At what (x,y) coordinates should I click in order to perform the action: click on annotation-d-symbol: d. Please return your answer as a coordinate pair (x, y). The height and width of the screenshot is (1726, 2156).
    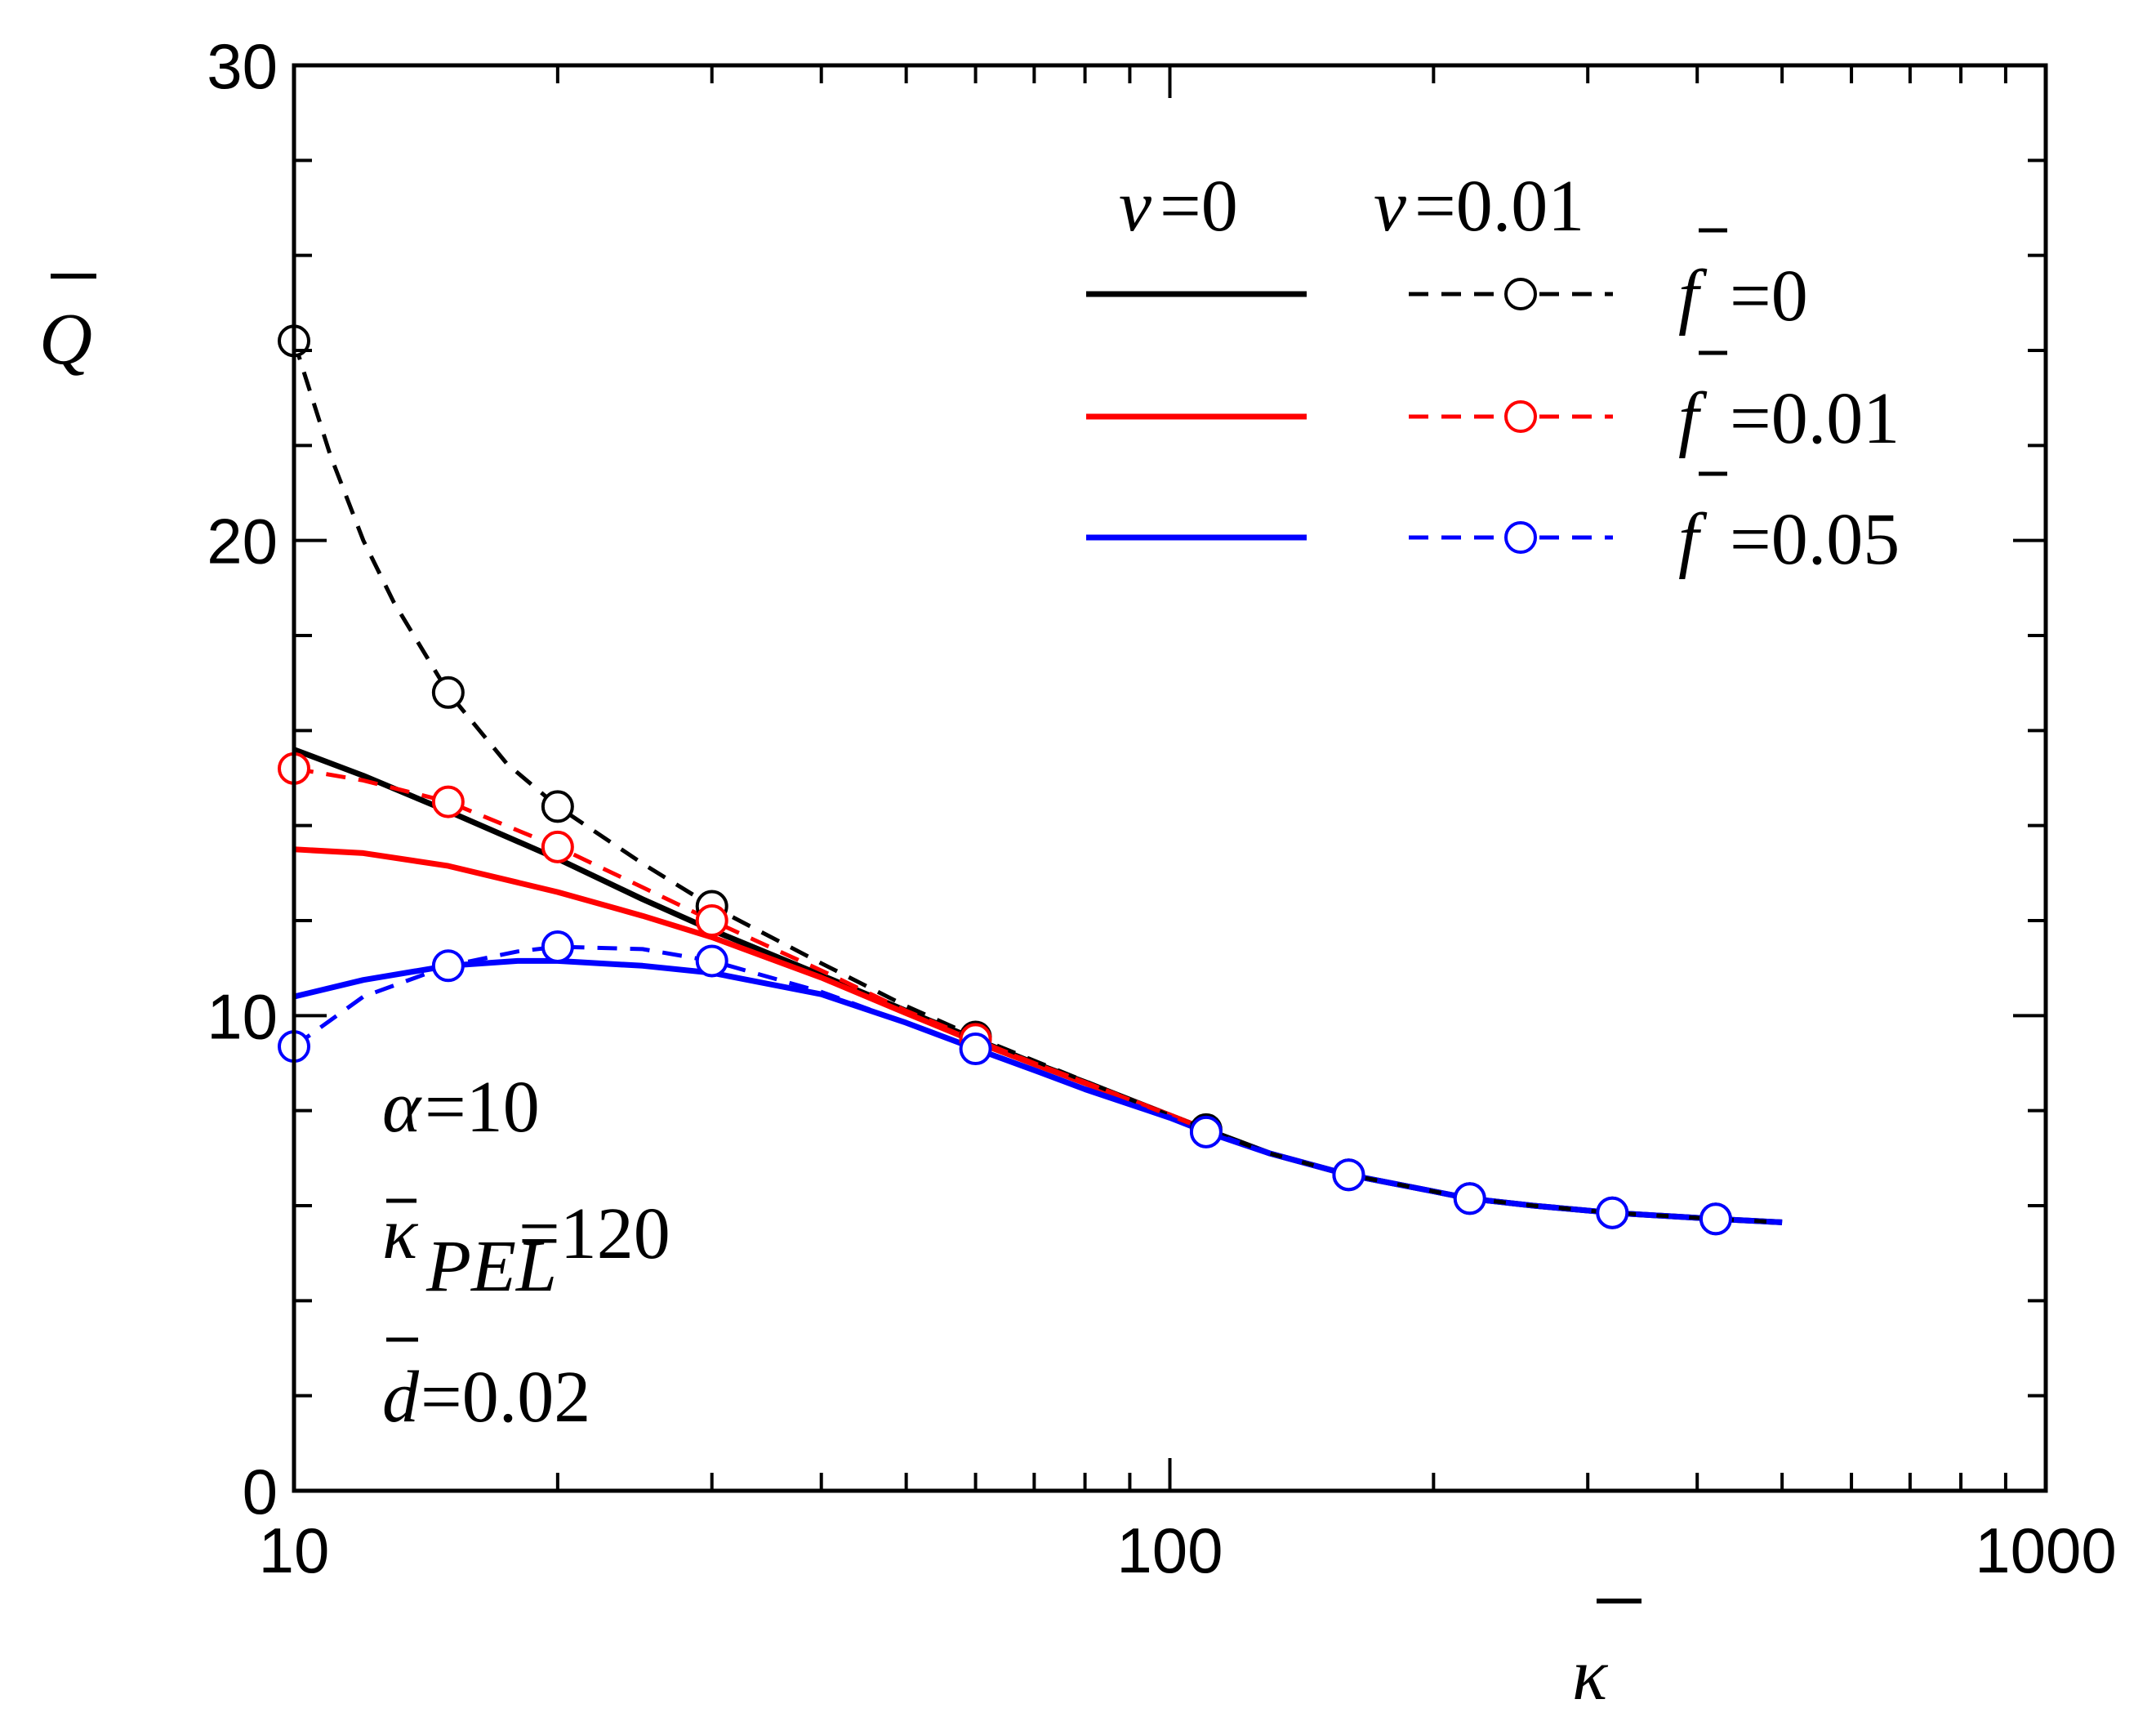
    Looking at the image, I should click on (401, 1397).